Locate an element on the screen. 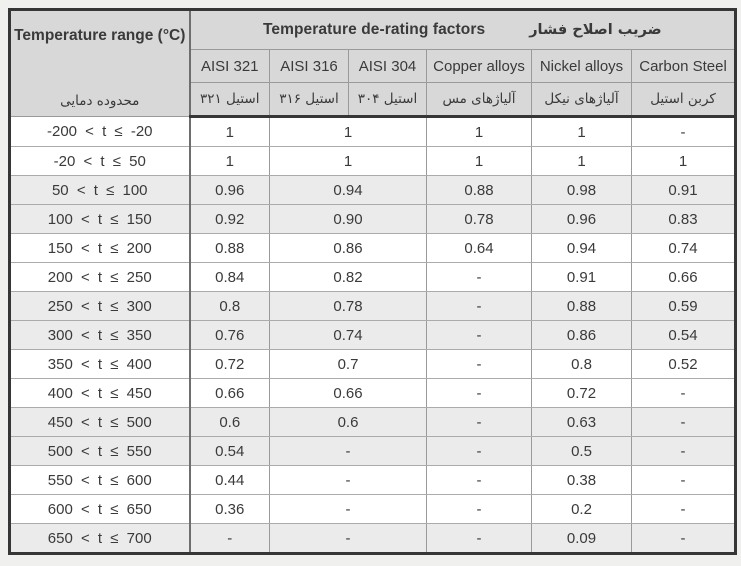  table-row: 50 < t ≤ 100 0.96 0.94 0.88 0.98 0.91 is located at coordinates (373, 190).